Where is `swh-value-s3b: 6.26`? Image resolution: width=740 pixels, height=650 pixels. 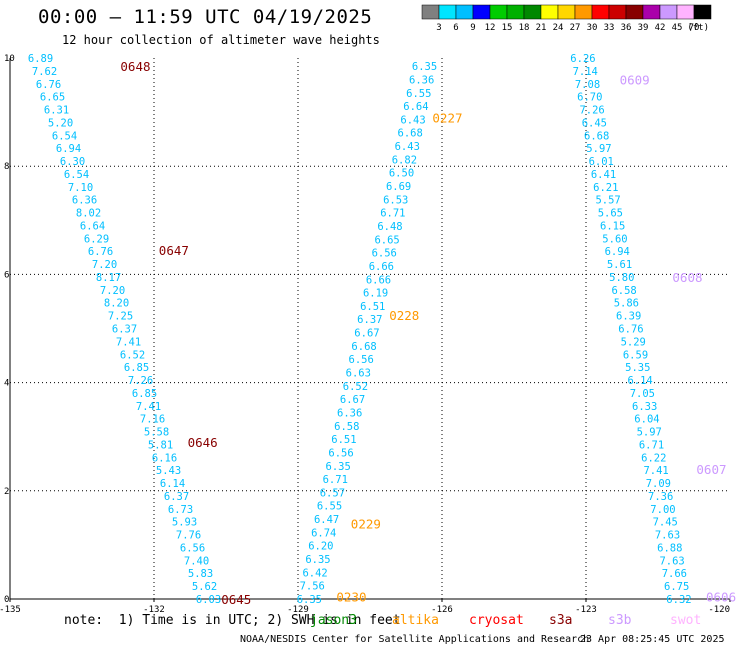
swh-value-s3b: 6.26 is located at coordinates (582, 59).